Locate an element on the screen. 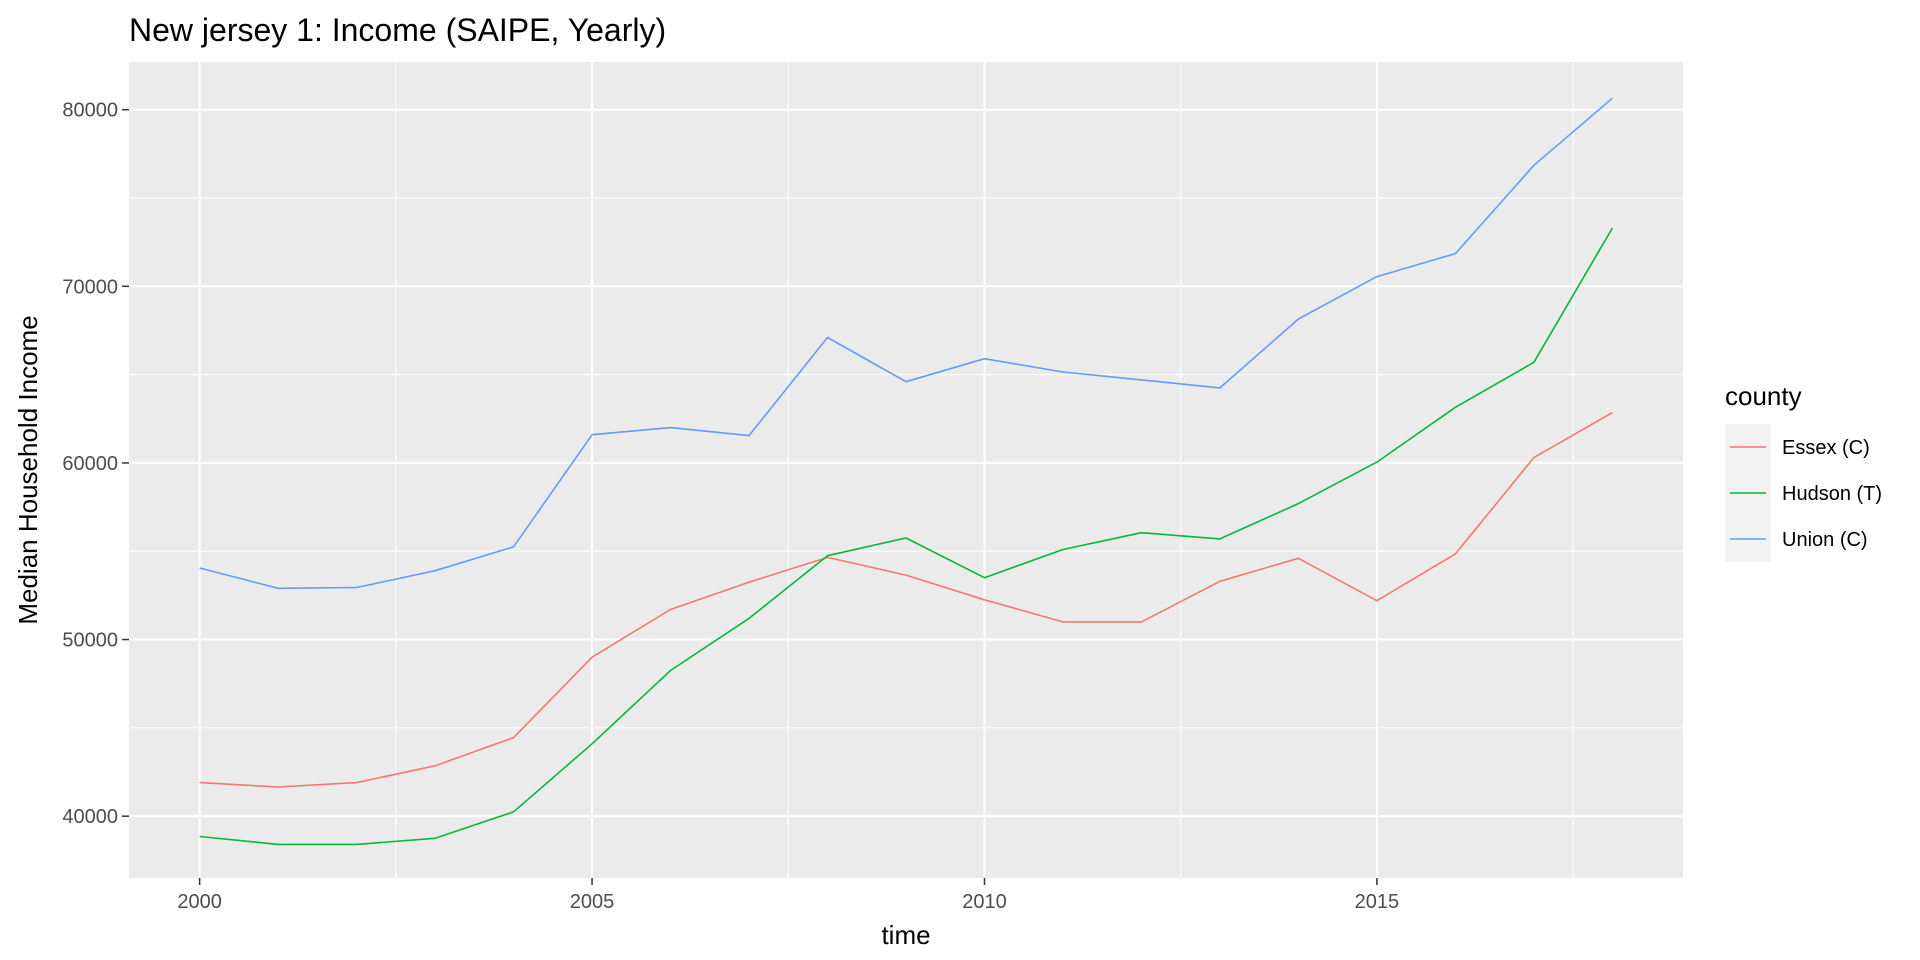  chart-title: New jersey 1: Income (SAIPE, Yearly) is located at coordinates (397, 30).